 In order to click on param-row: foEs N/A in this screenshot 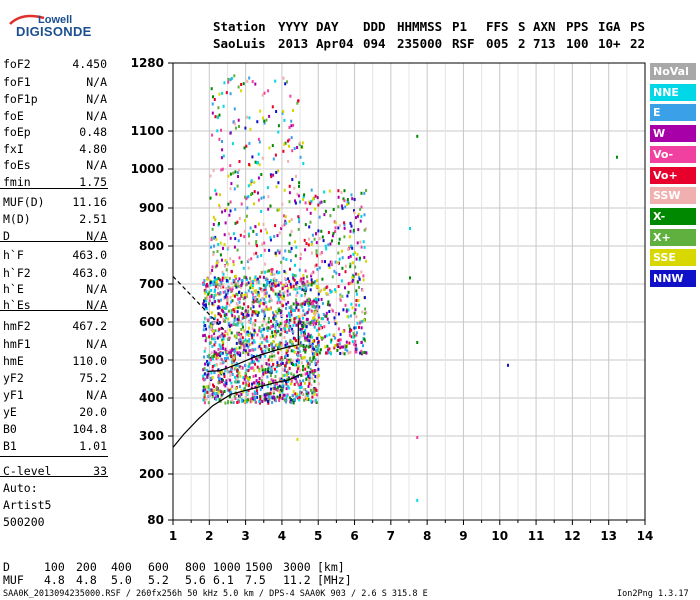, I will do `click(55, 165)`.